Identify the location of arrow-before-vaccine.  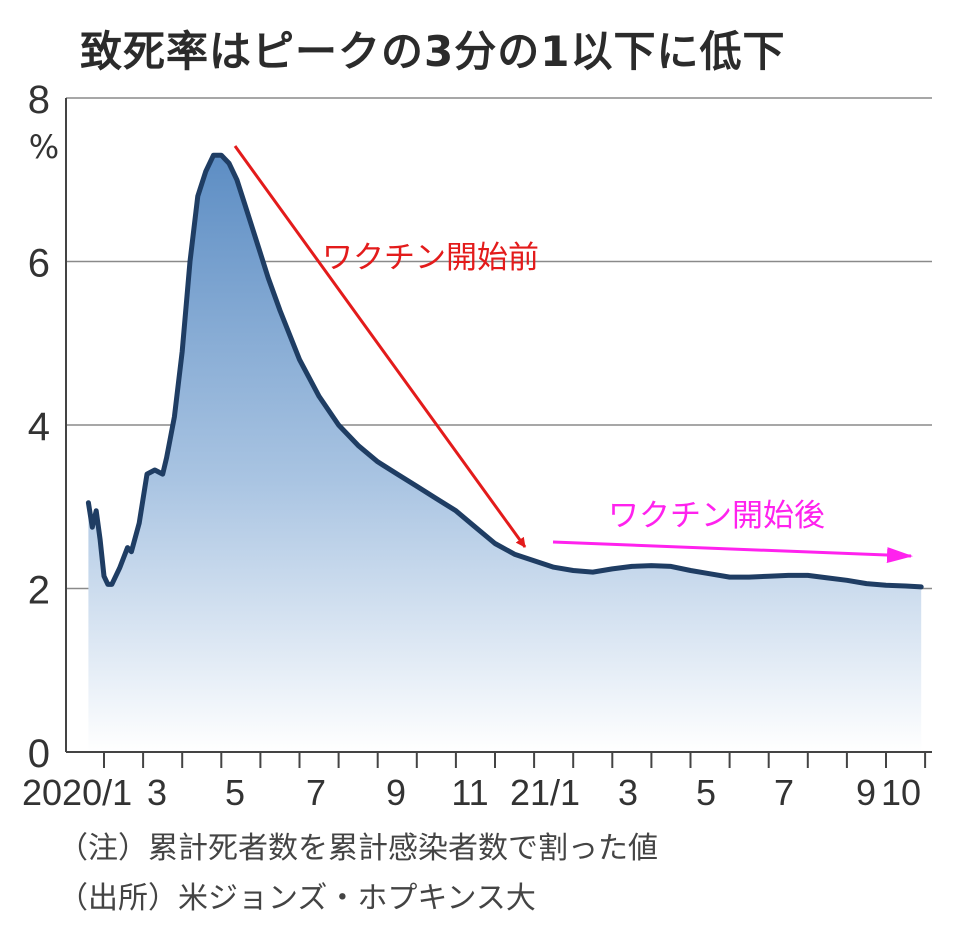
(380, 346).